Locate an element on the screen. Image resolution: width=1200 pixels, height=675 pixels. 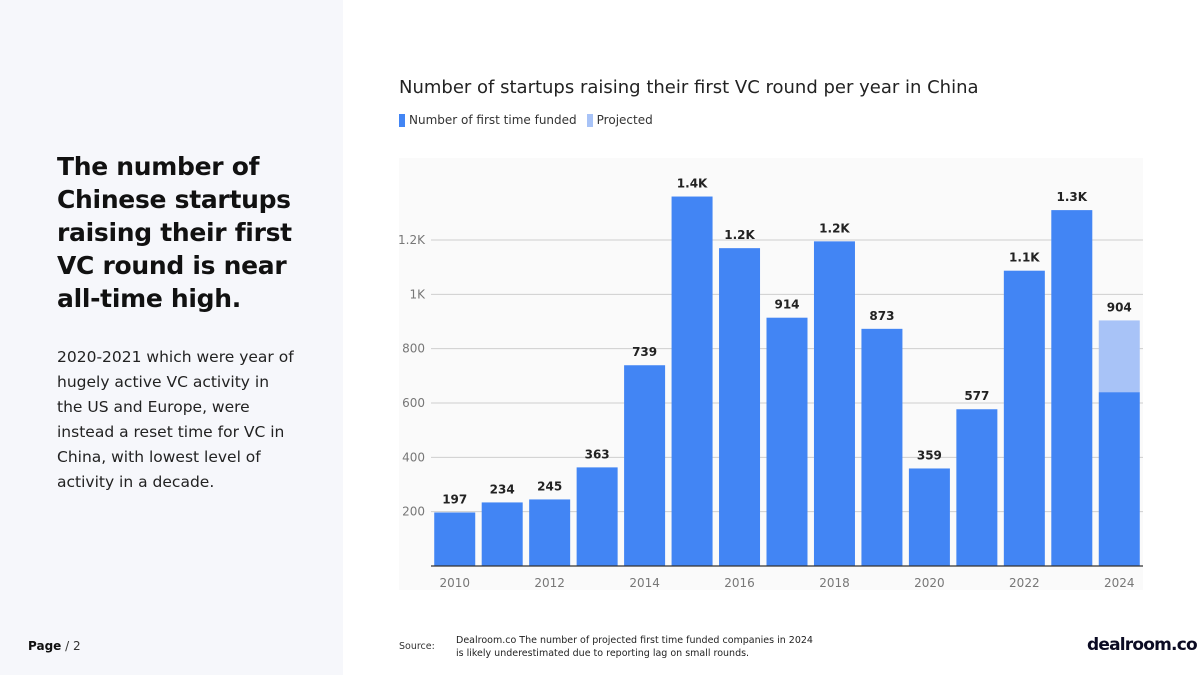
x-tick-label: 2018 is located at coordinates (834, 583).